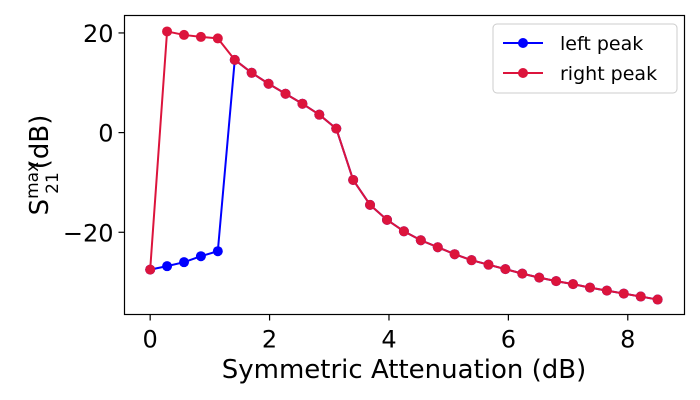 The image size is (700, 400). I want to click on y-axis: −20 0 20, so click(94, 133).